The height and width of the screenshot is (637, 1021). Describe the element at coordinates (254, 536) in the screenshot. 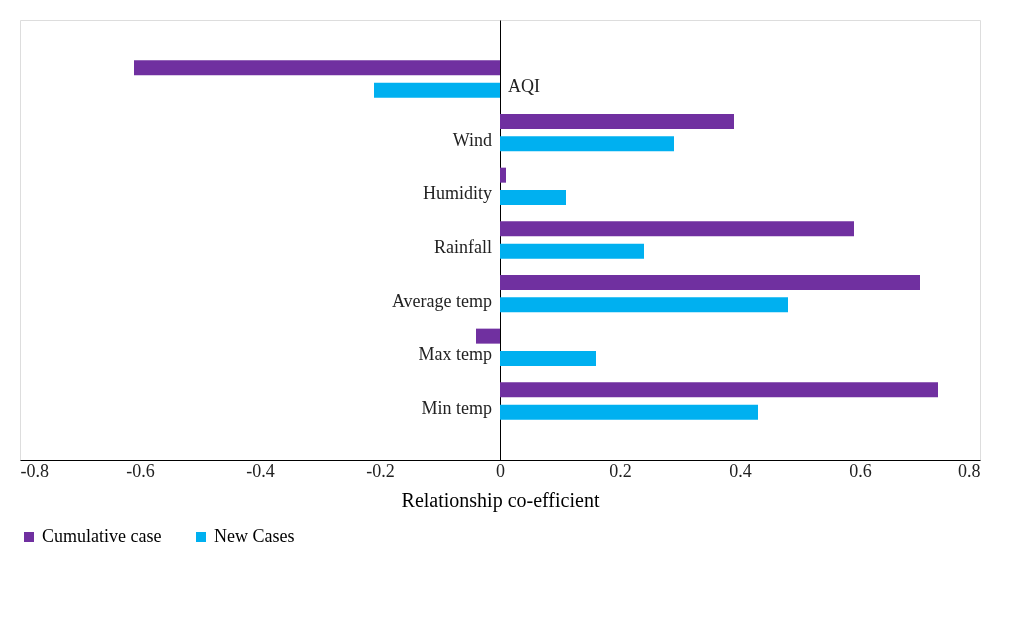

I see `legend-label: New Cases` at that location.